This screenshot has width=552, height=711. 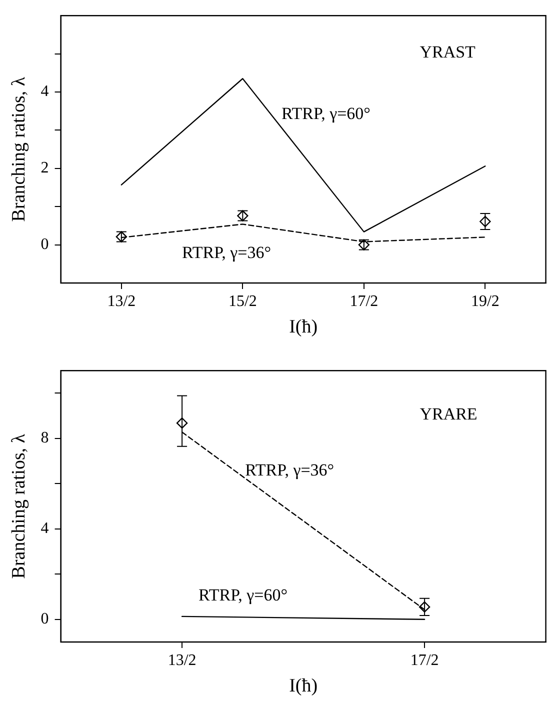 What do you see at coordinates (448, 52) in the screenshot?
I see `annotation: YRAST` at bounding box center [448, 52].